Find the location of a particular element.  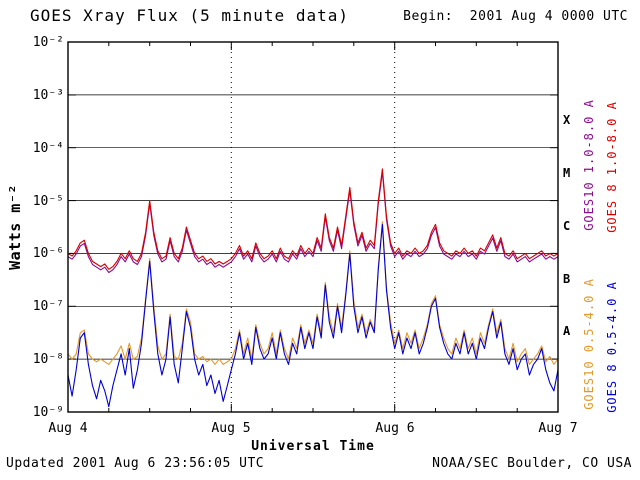

updated-timestamp: Updated 2001 Aug 6 23:56:05 UTC is located at coordinates (135, 463).